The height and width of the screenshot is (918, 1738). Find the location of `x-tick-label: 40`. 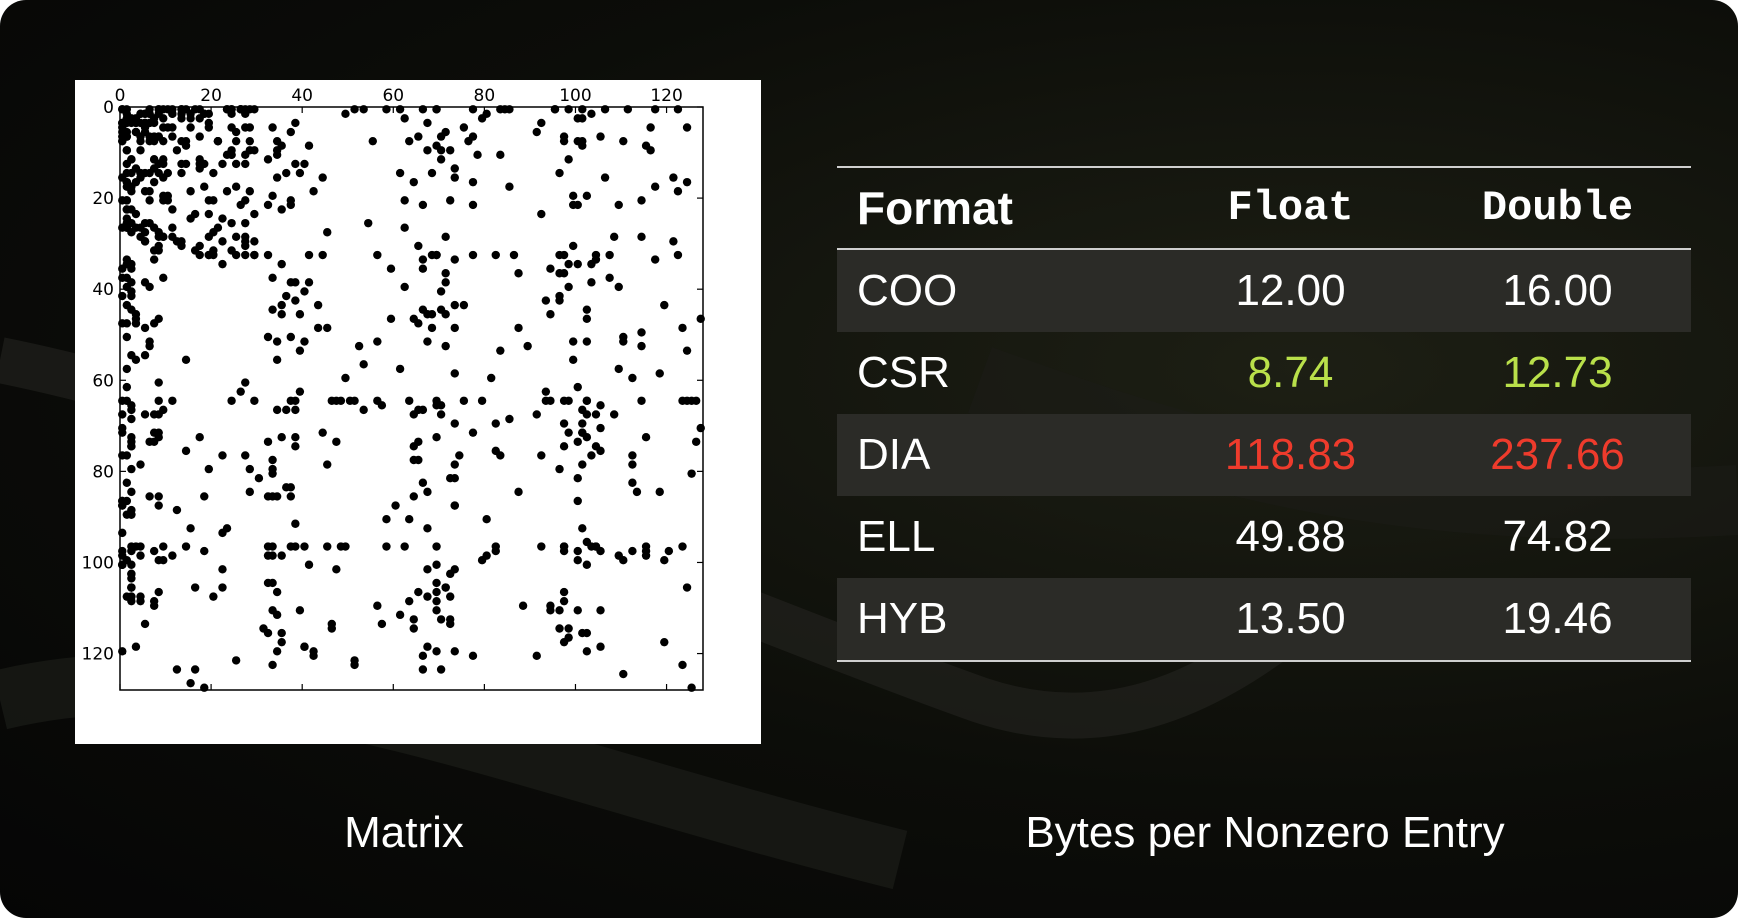

x-tick-label: 40 is located at coordinates (302, 96).